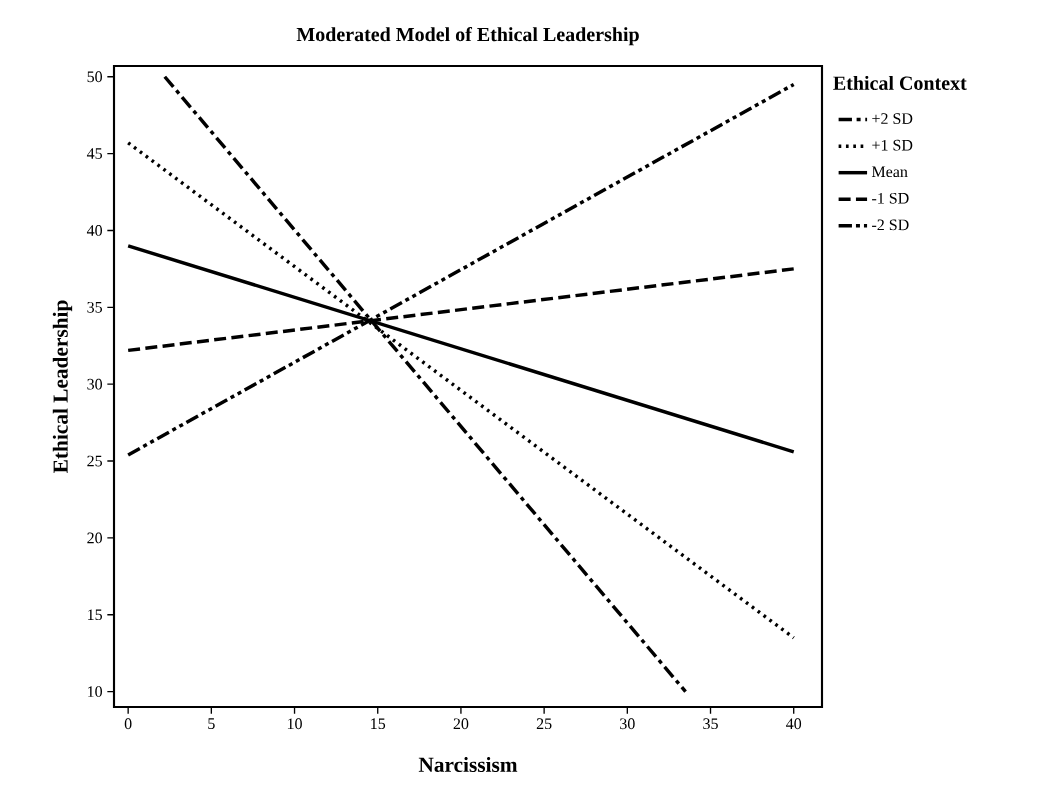 The image size is (1051, 804). I want to click on chart-title: Moderated Model of Ethical Leadership, so click(467, 36).